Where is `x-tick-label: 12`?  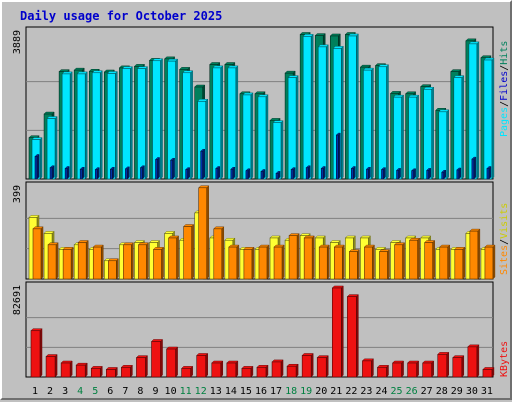 x-tick-label: 12 is located at coordinates (201, 391).